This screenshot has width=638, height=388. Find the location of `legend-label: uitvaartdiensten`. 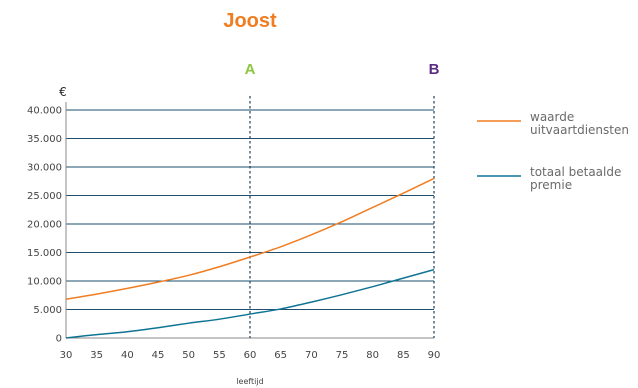

legend-label: uitvaartdiensten is located at coordinates (579, 130).